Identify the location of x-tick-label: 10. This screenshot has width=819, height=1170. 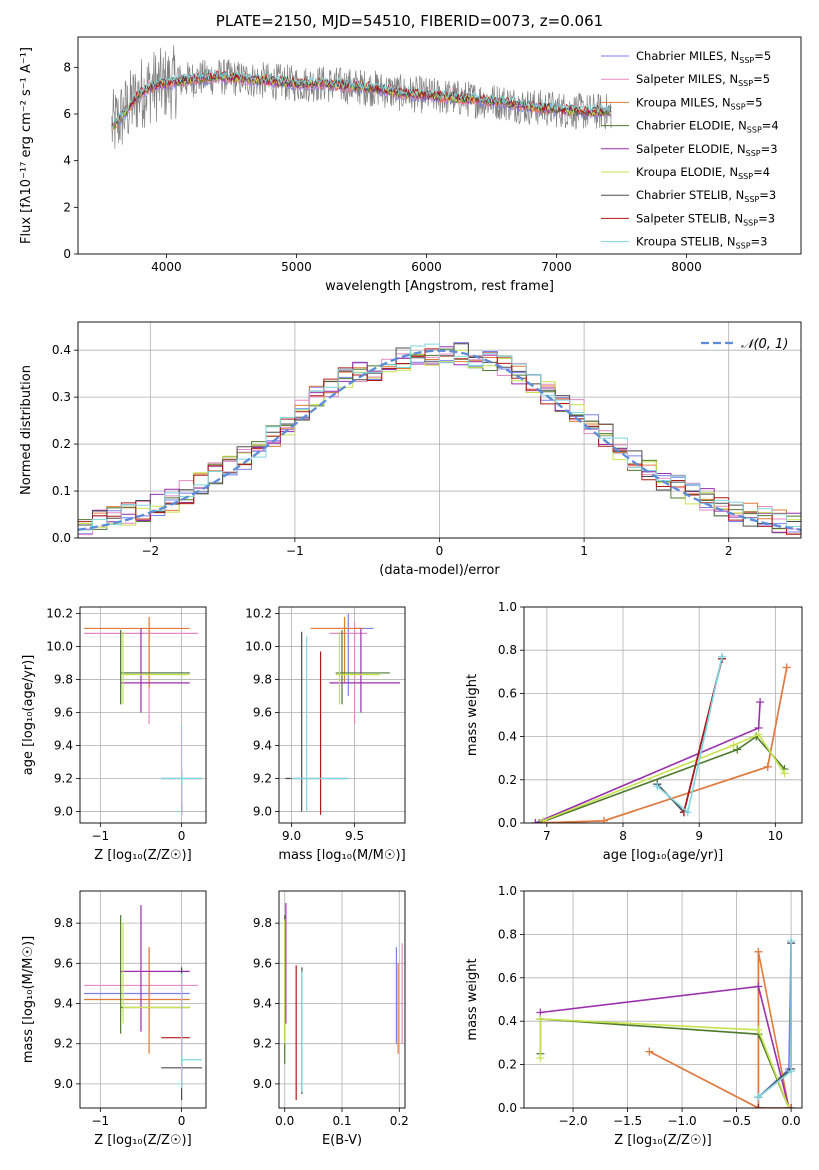
(775, 836).